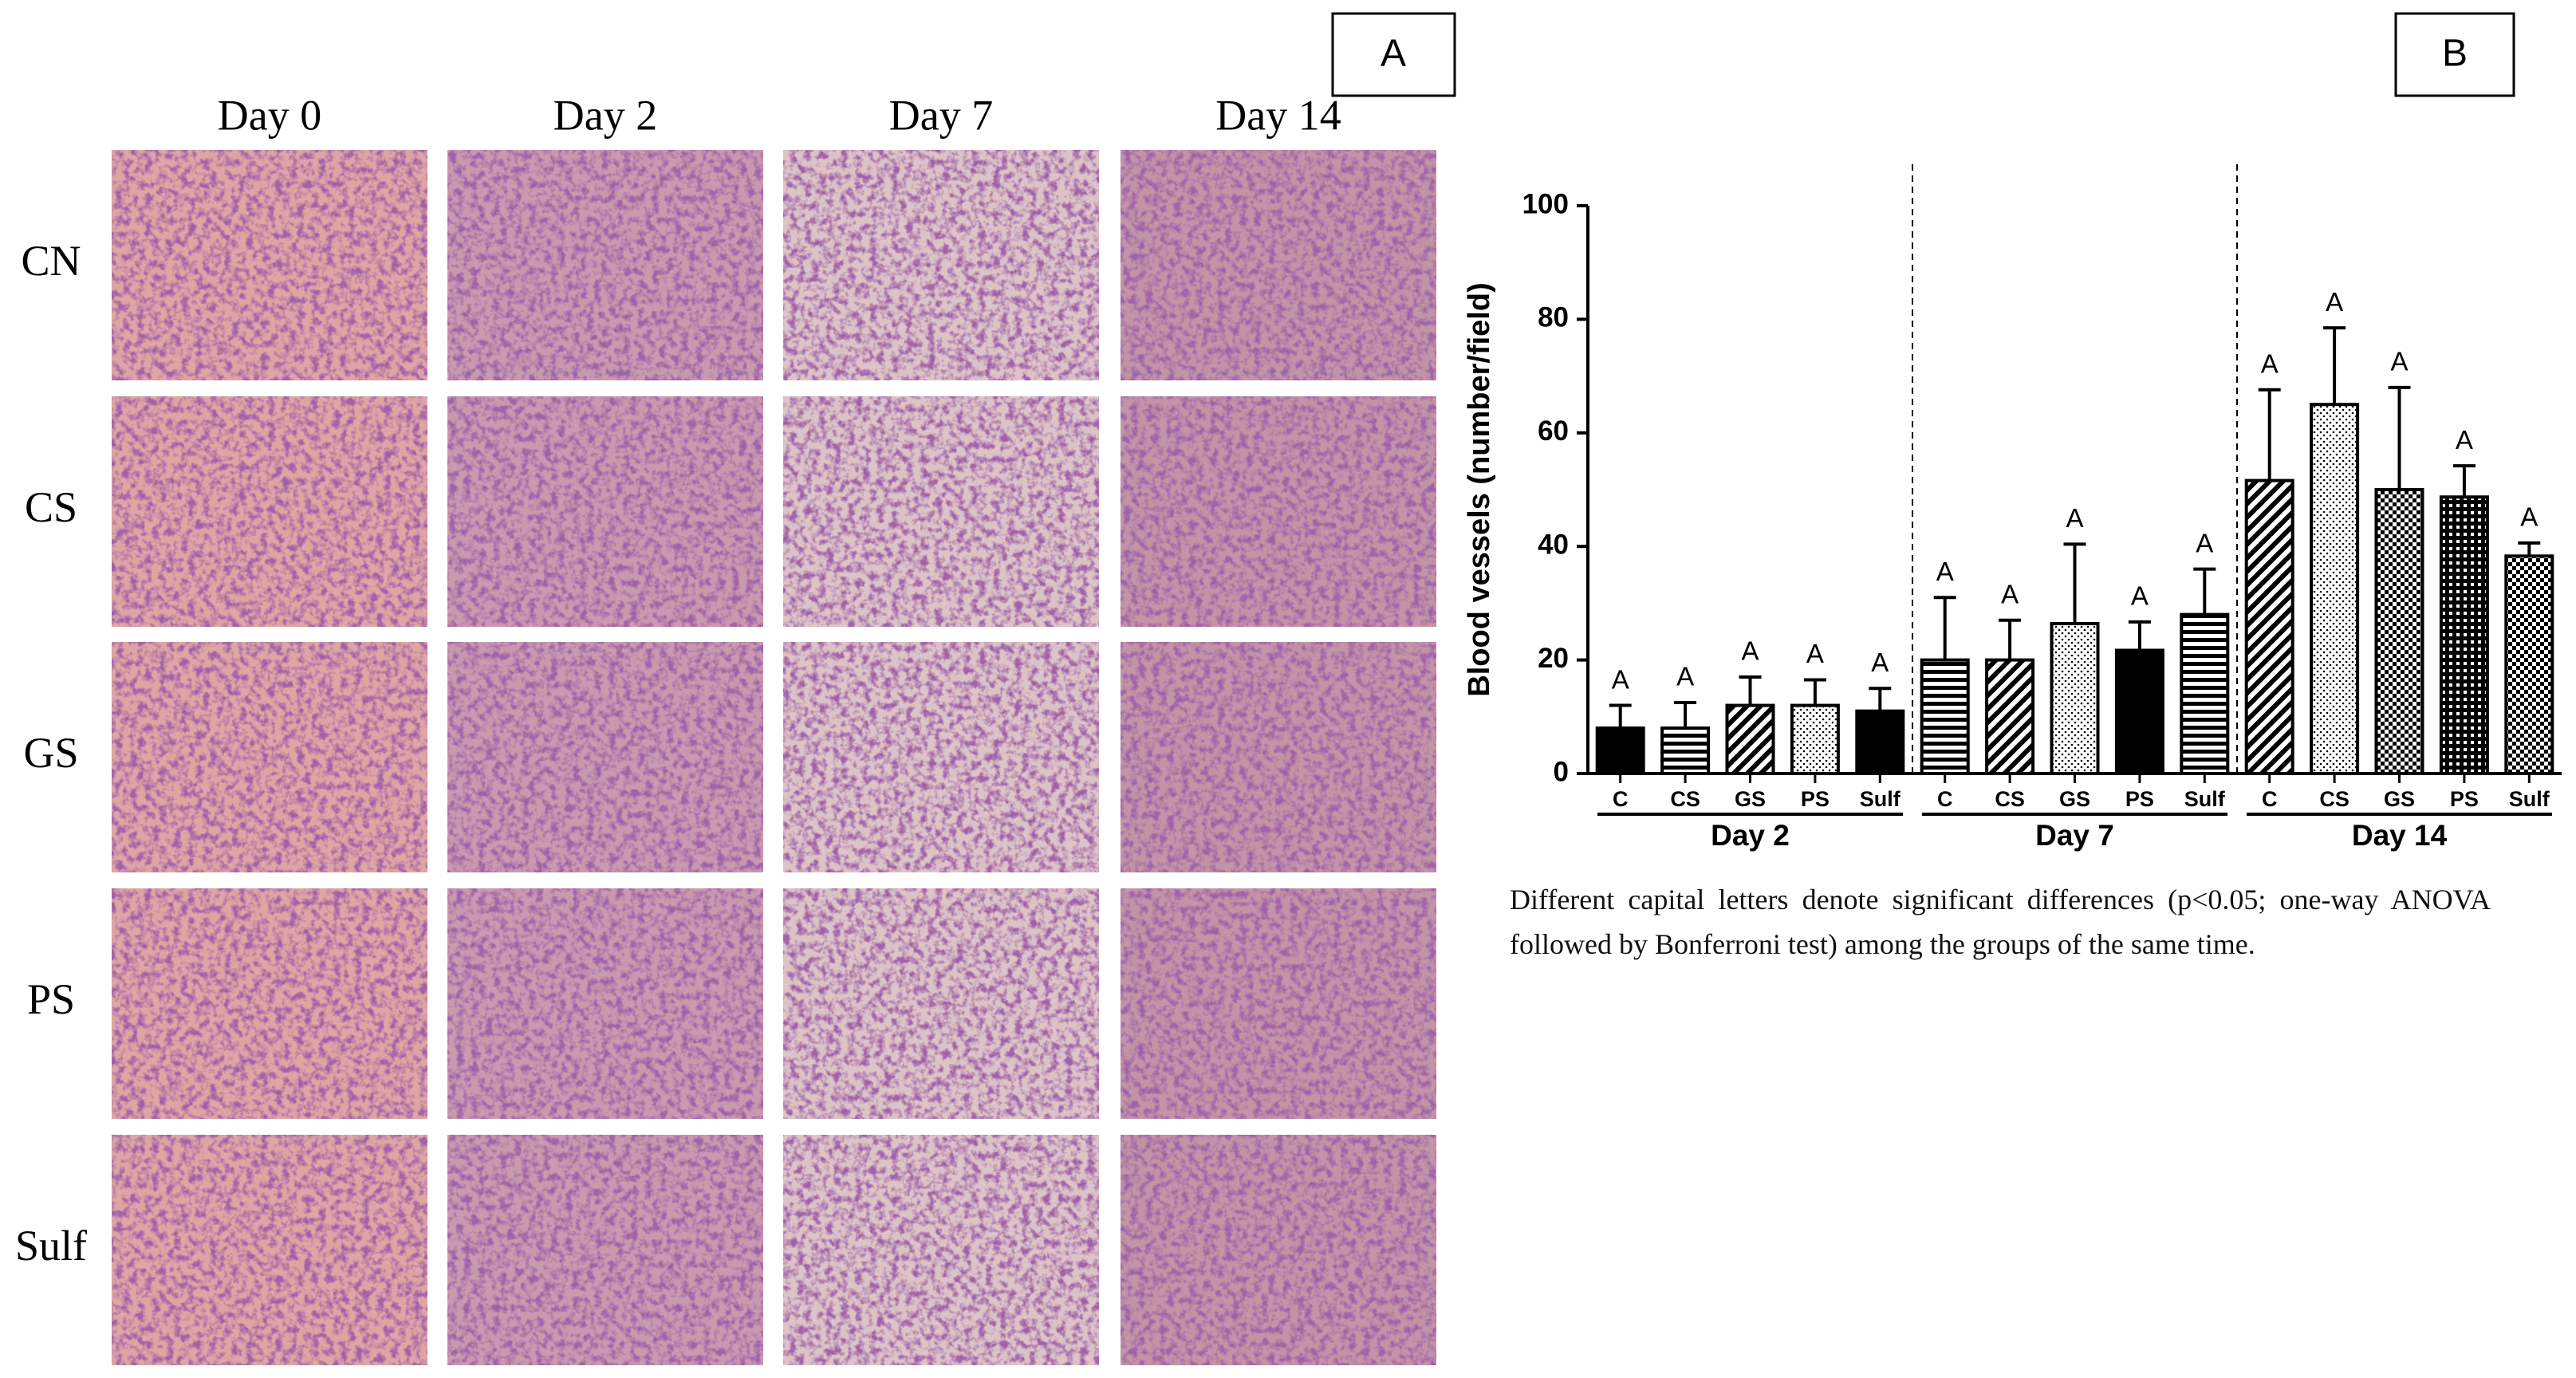 Image resolution: width=2576 pixels, height=1378 pixels. Describe the element at coordinates (1553, 317) in the screenshot. I see `y-tick-label: 80` at that location.